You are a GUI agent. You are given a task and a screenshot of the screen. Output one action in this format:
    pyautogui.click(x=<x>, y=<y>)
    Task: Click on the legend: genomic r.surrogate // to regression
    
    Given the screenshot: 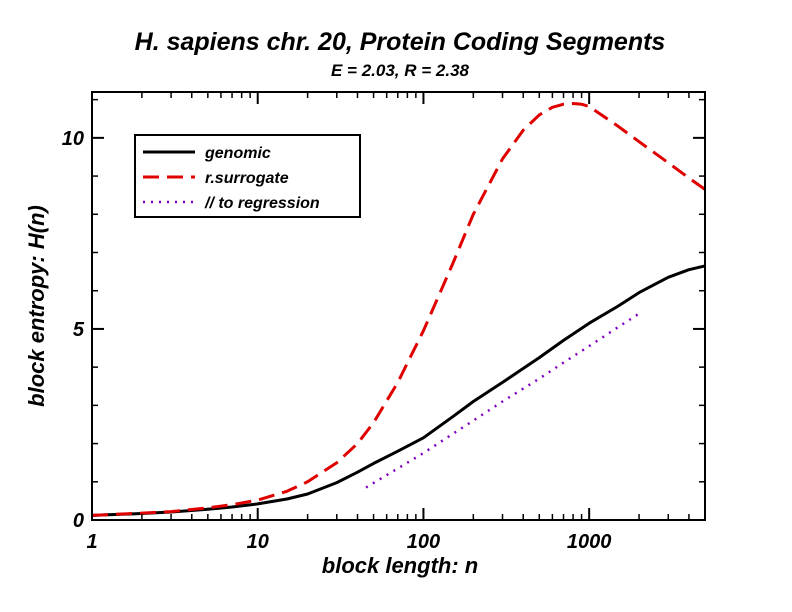 What is the action you would take?
    pyautogui.click(x=247, y=176)
    